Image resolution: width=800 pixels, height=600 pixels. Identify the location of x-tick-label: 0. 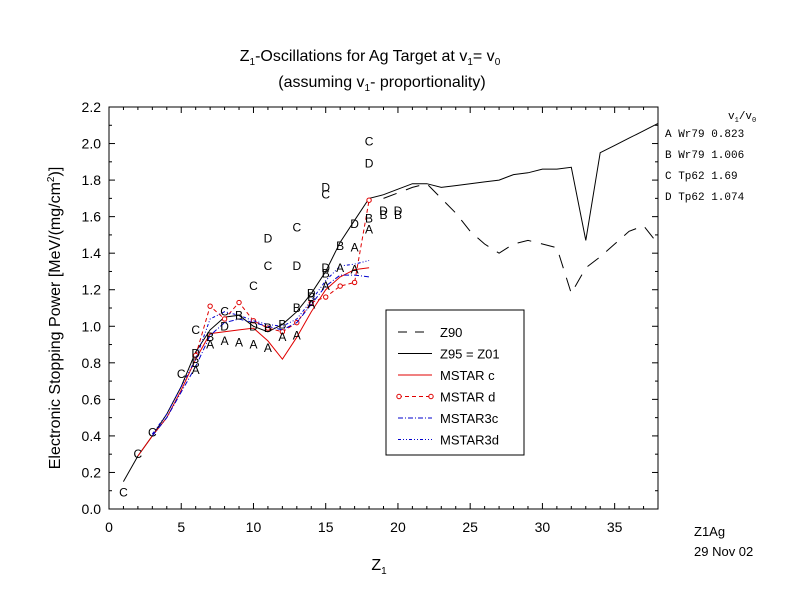
(109, 527).